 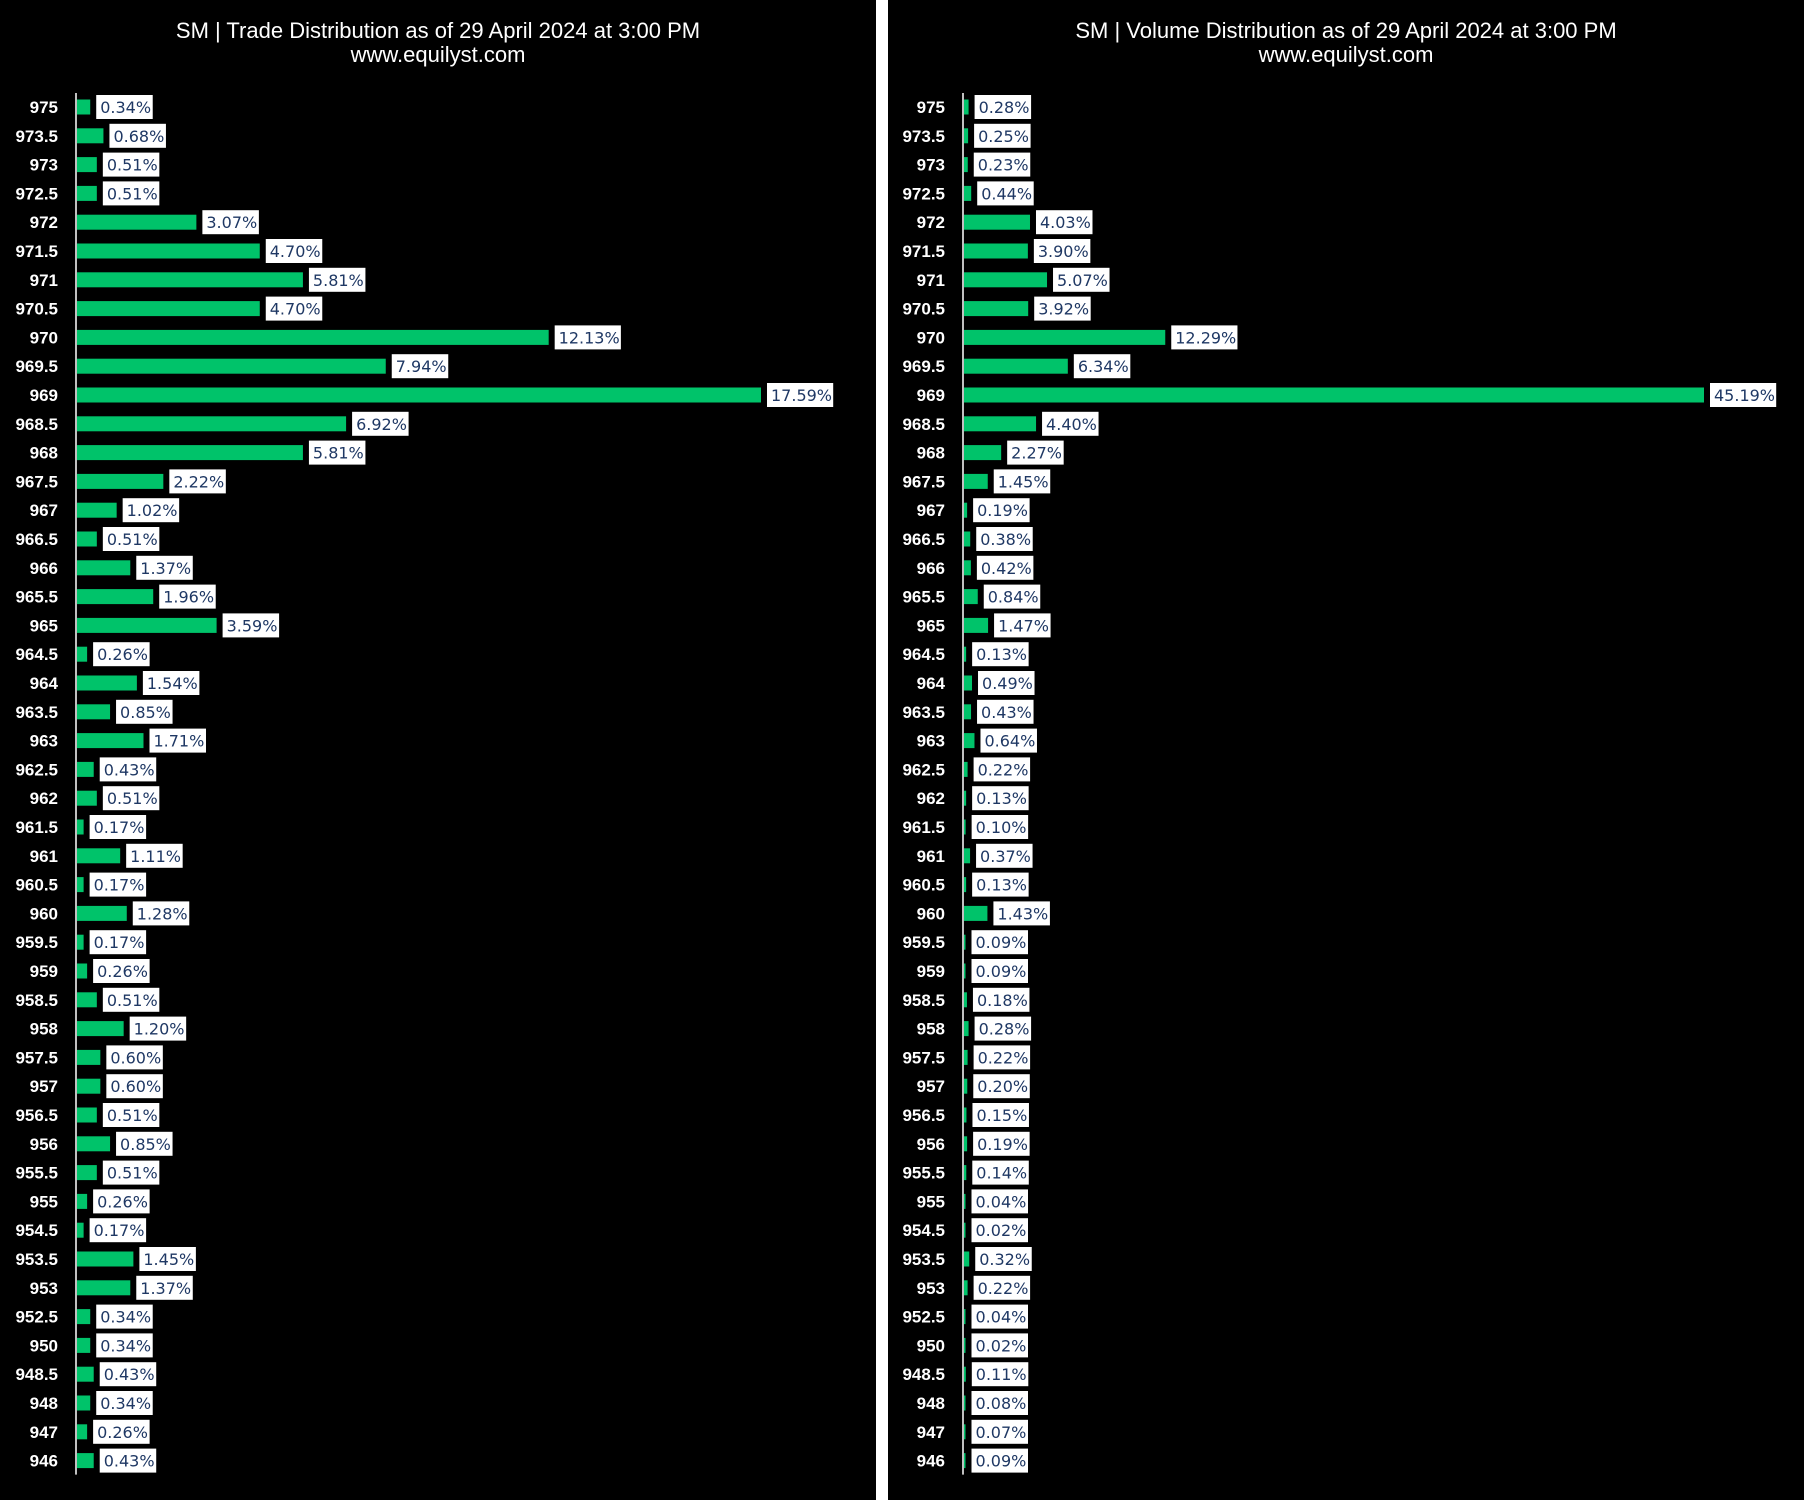 I want to click on category-tick-label: 965.5, so click(x=36, y=597).